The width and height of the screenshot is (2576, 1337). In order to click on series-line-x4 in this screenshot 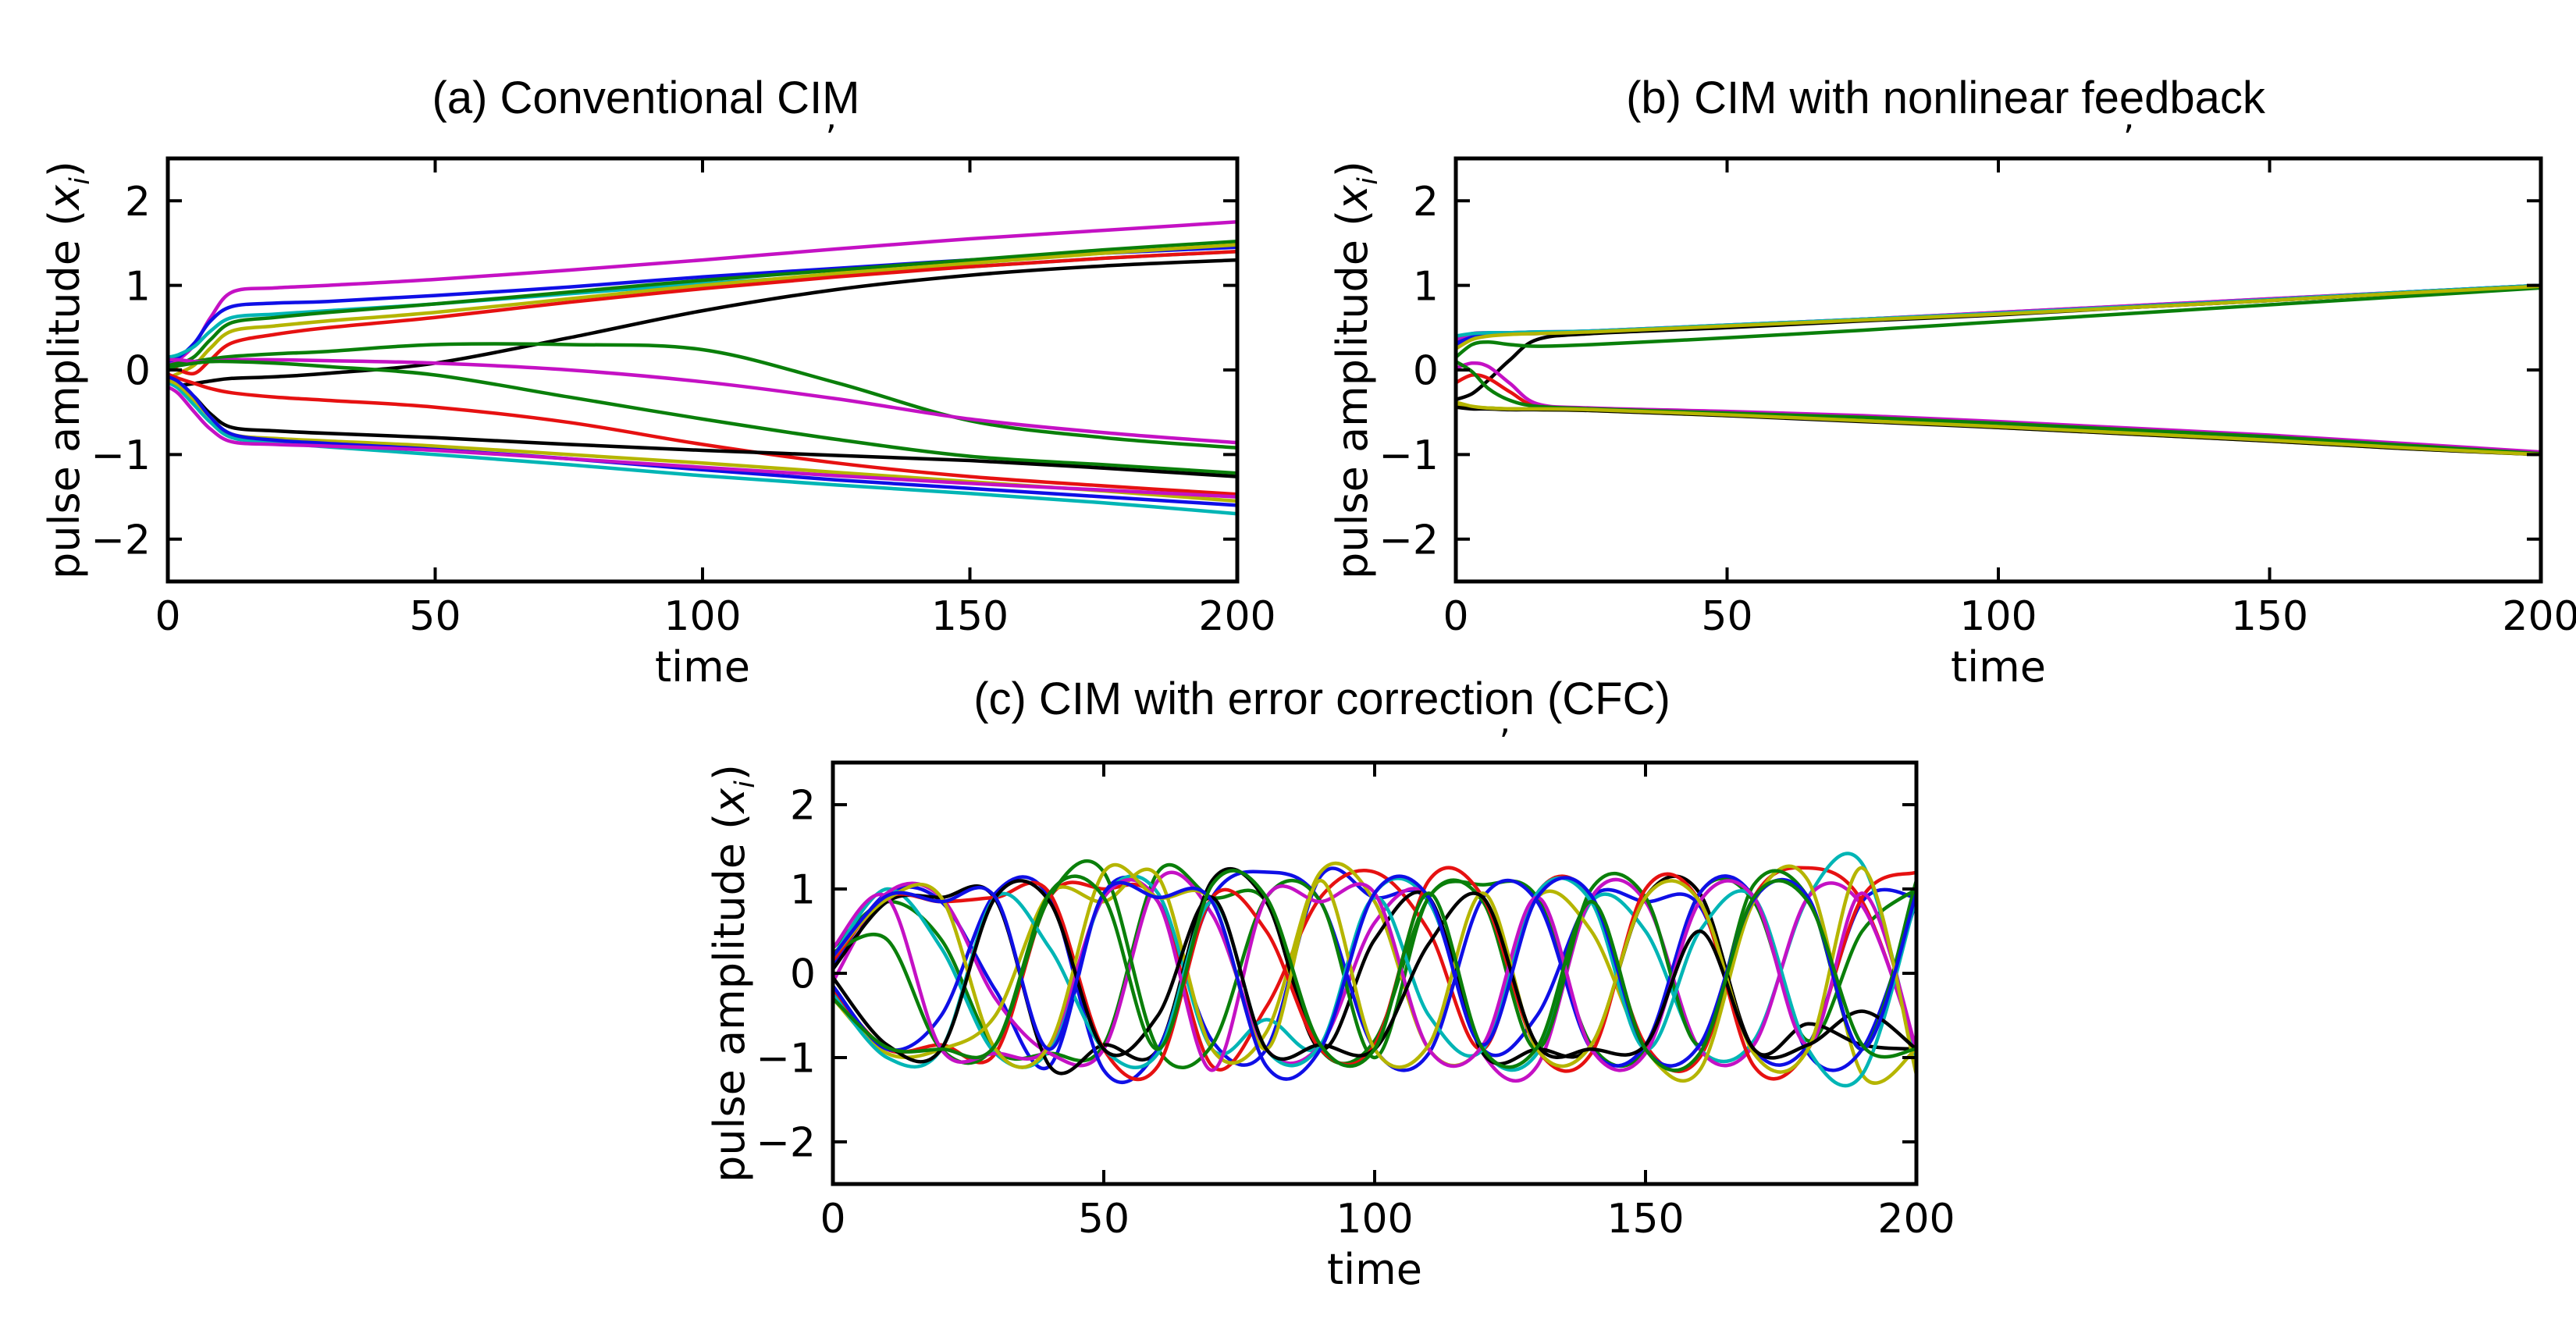, I will do `click(702, 305)`.